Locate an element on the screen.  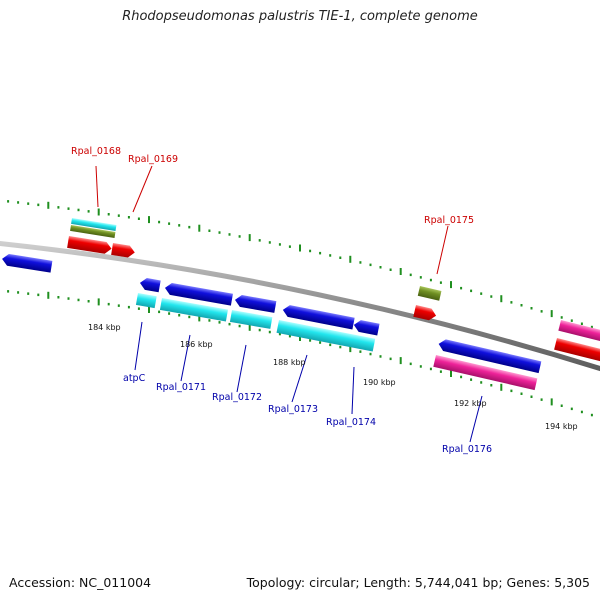
gene-left-blue is located at coordinates (27, 263).